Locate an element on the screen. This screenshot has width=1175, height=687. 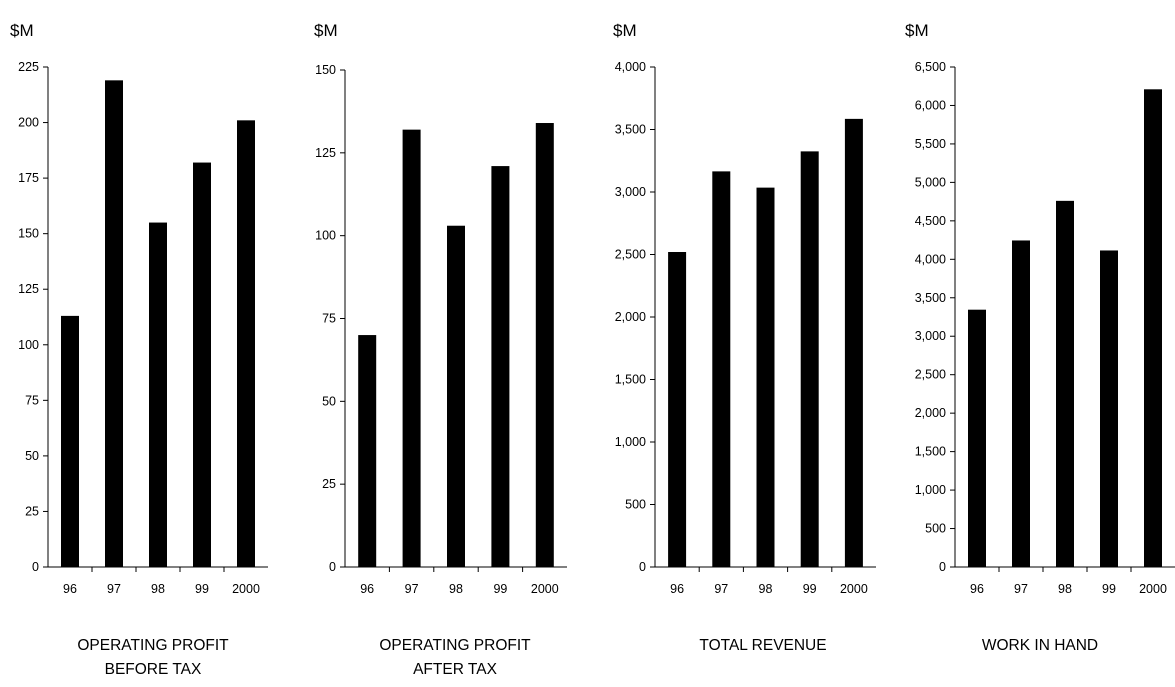
y-tick-label: 5,000 is located at coordinates (930, 182).